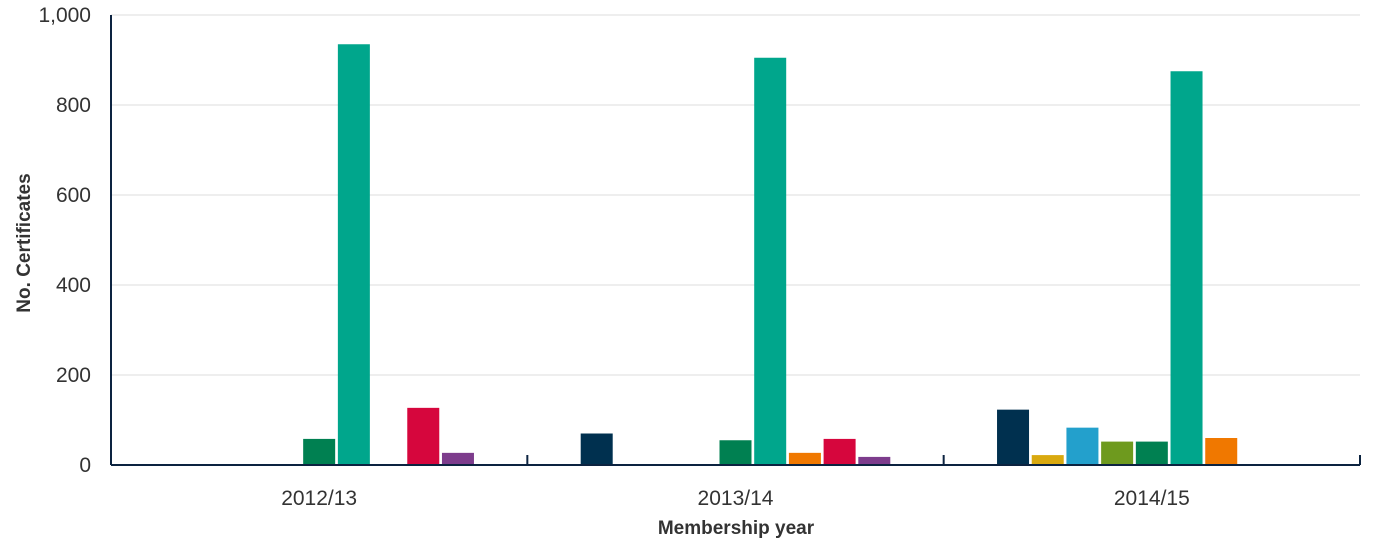 This screenshot has width=1373, height=548. I want to click on y-tick-label: 600, so click(73, 195).